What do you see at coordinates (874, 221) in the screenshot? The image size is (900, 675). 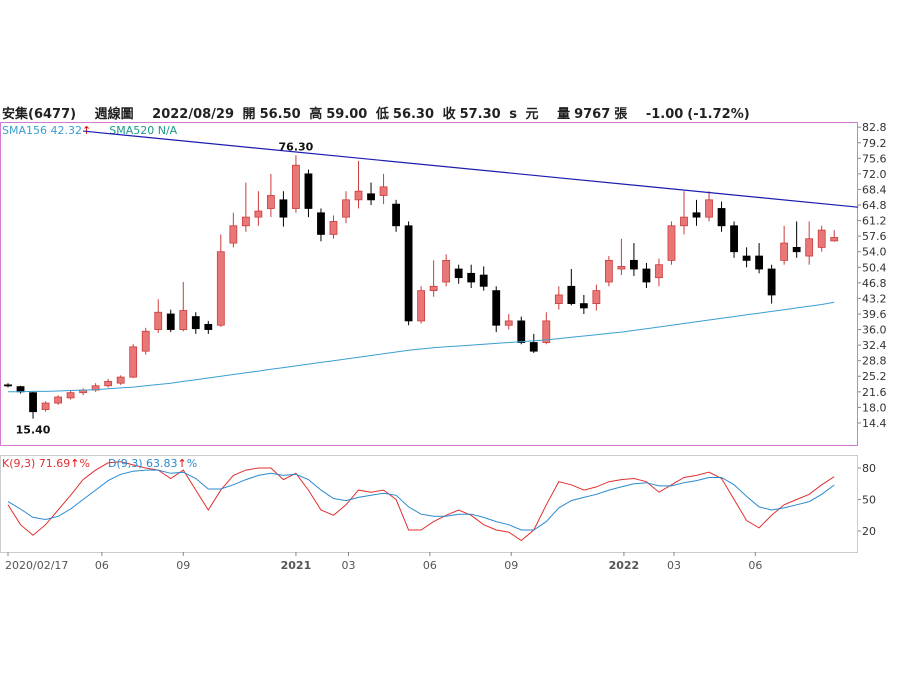 I see `y-tick-label: 61.2` at bounding box center [874, 221].